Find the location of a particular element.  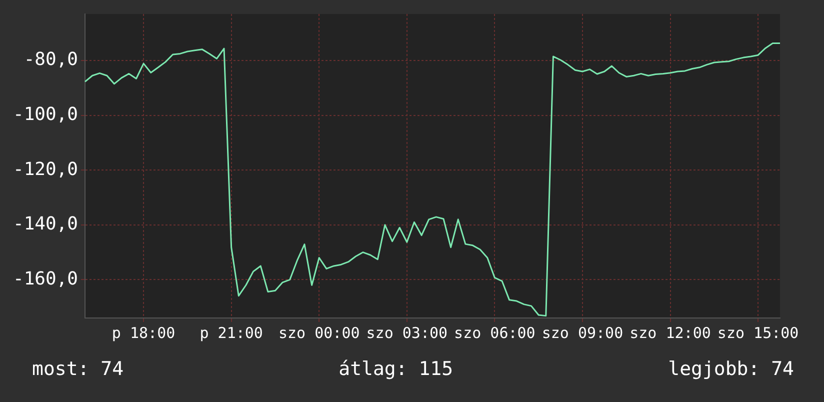

x-tick-label: szo 15:00 is located at coordinates (758, 333).